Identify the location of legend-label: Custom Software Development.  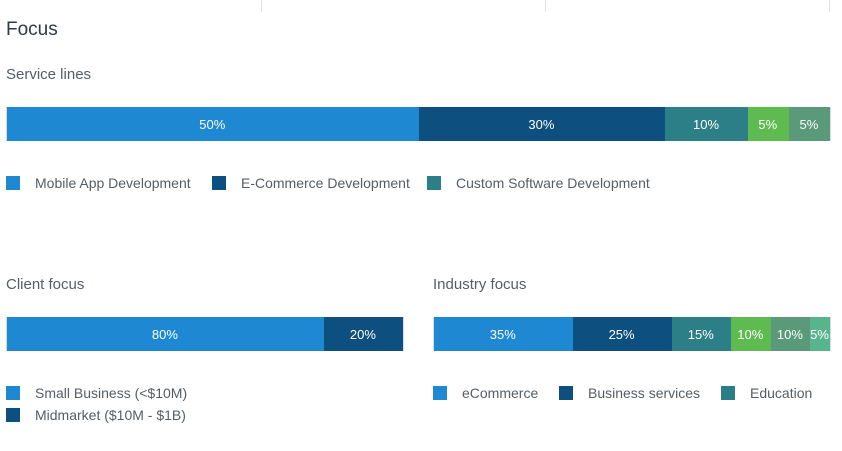
(553, 183).